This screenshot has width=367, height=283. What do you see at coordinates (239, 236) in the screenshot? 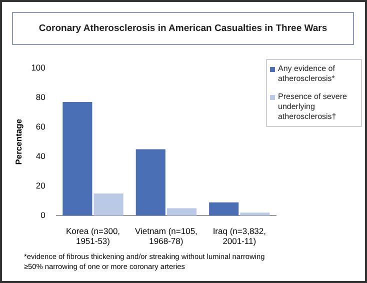
I see `x-tick-label: Iraq (n=3,832, 2001-11)` at bounding box center [239, 236].